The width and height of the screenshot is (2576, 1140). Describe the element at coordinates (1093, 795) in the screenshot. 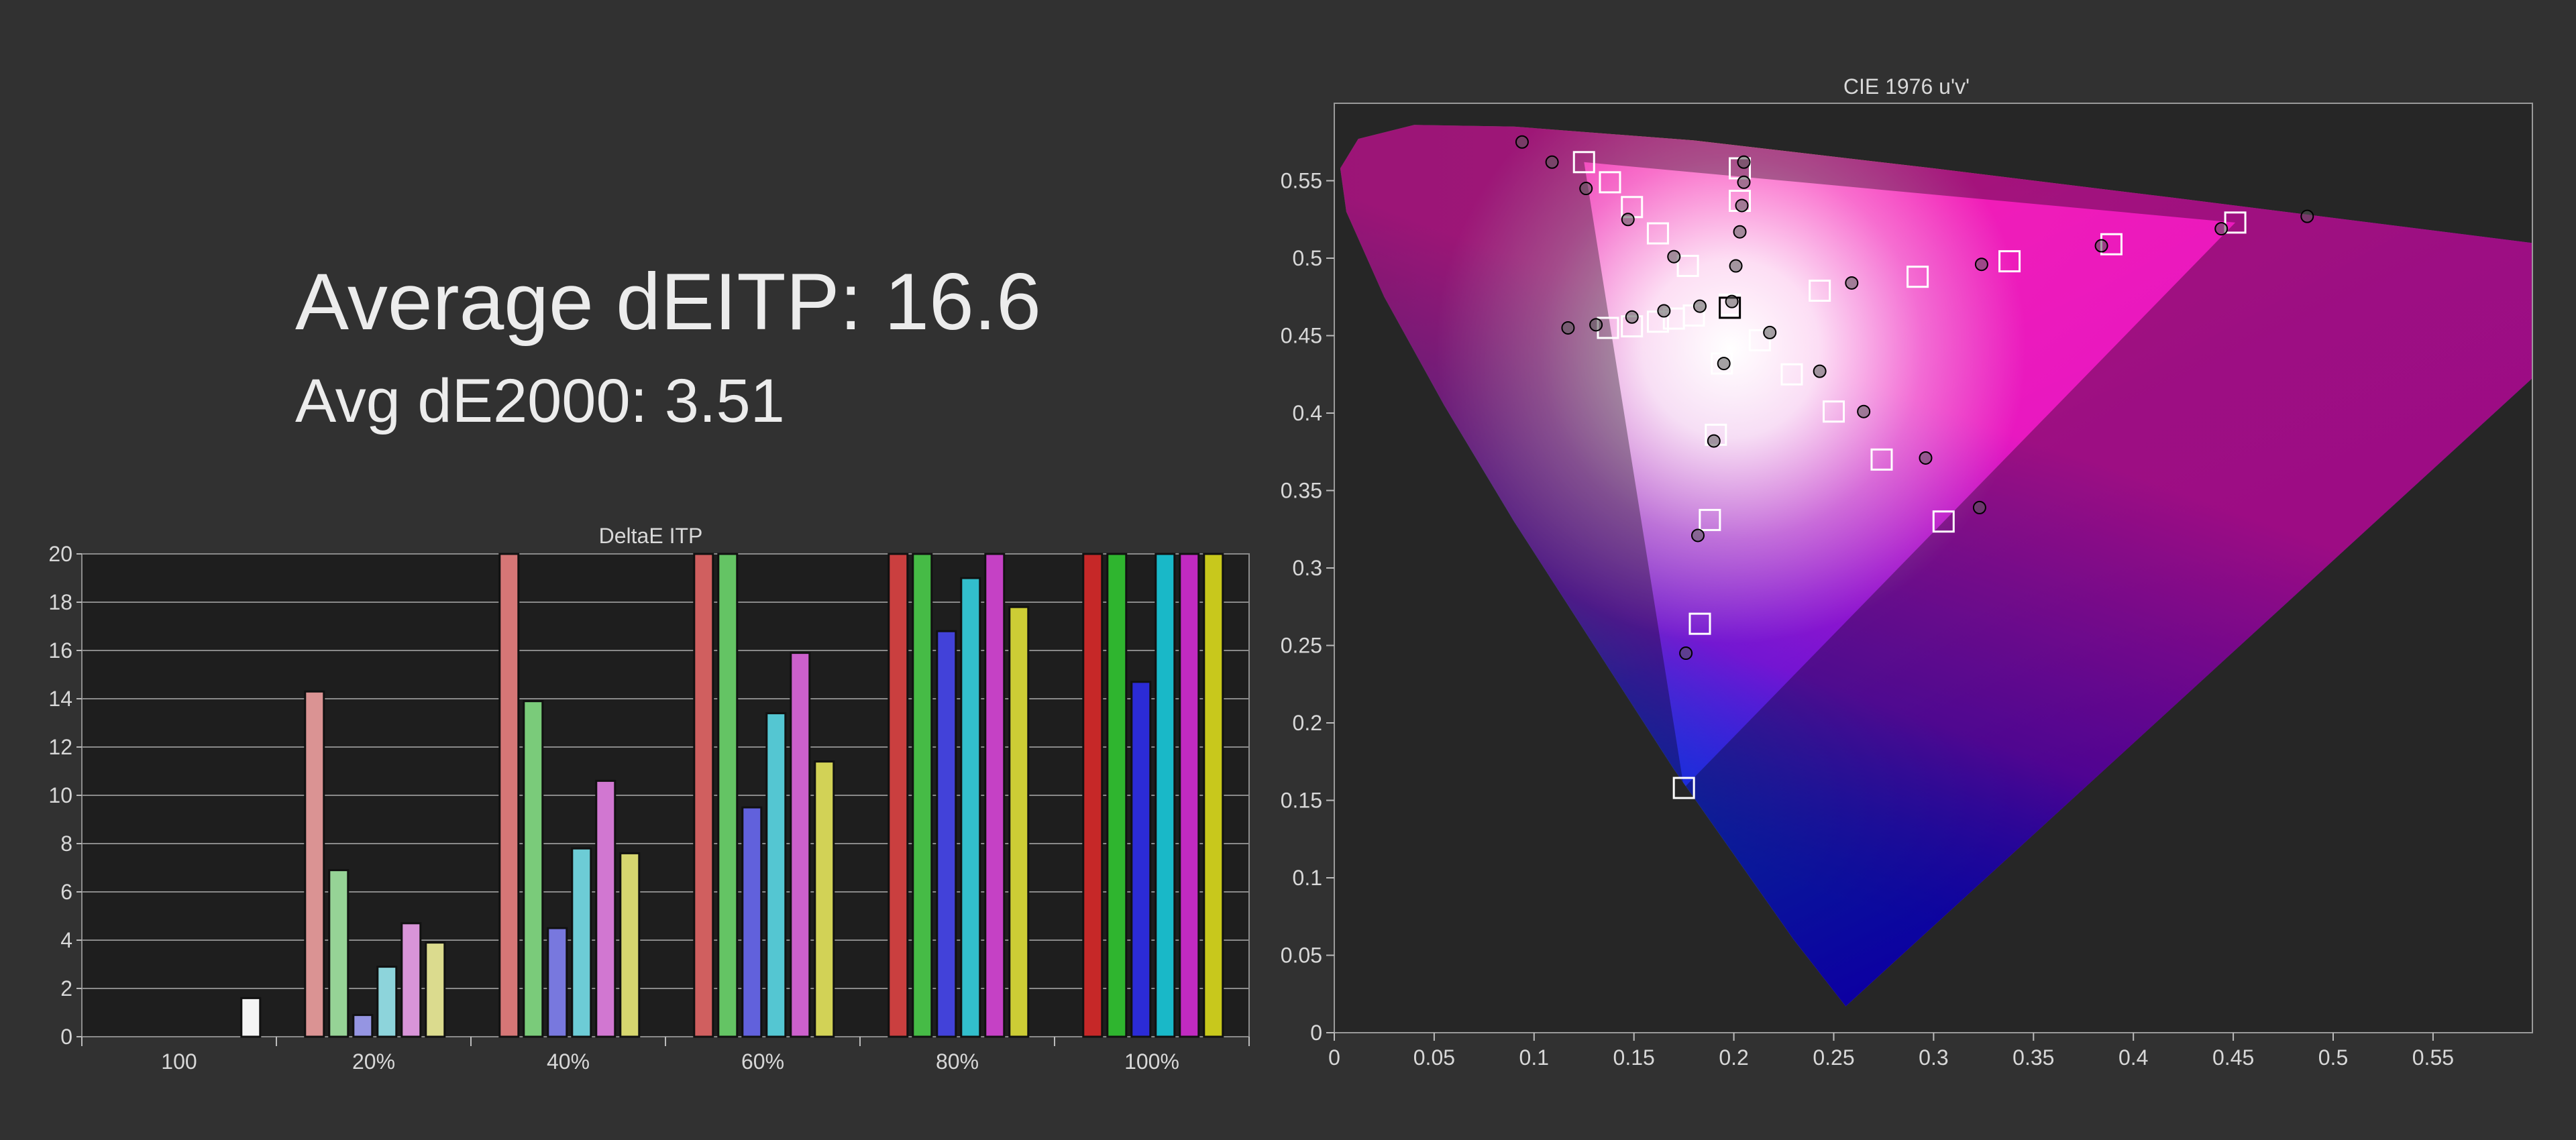

I see `bar-100pct-red` at that location.